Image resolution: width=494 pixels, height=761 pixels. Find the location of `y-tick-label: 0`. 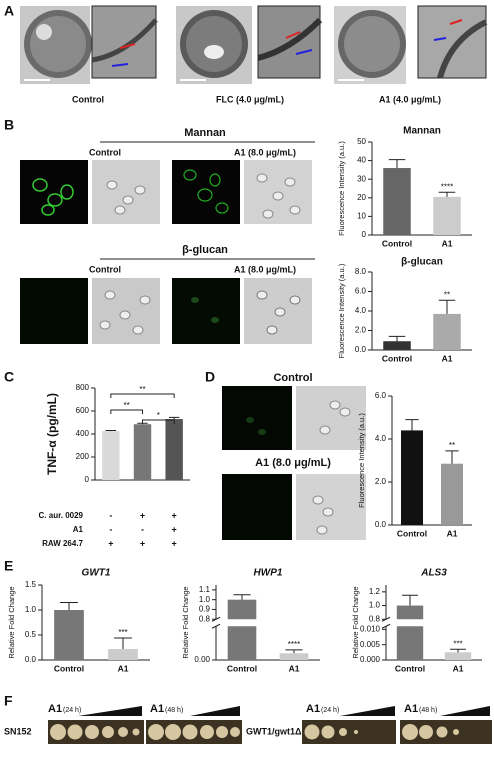

y-tick-label: 0 is located at coordinates (364, 234).